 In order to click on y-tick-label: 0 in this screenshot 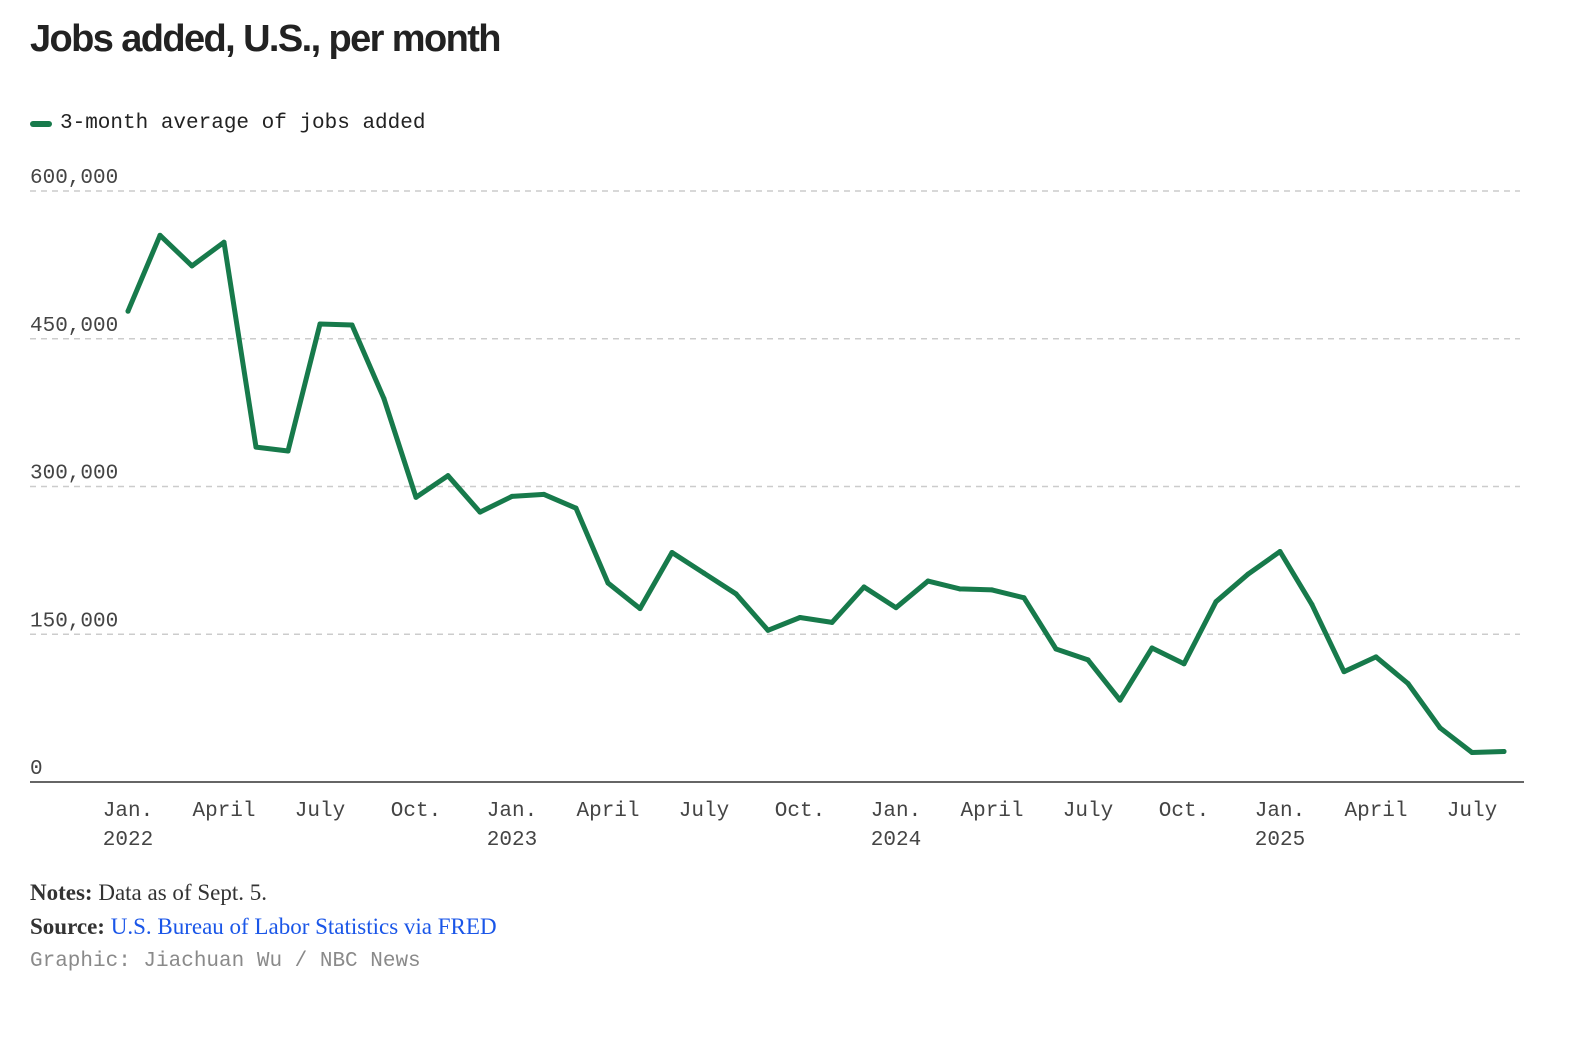, I will do `click(36, 769)`.